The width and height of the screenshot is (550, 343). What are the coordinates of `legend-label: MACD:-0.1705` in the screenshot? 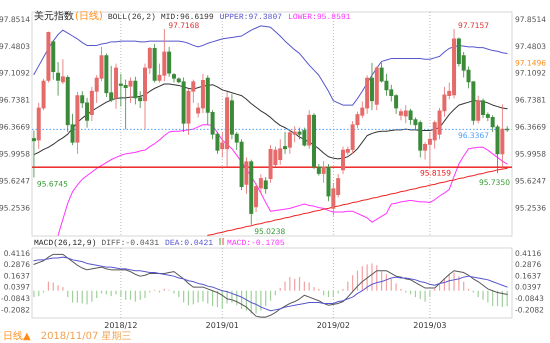 It's located at (256, 243).